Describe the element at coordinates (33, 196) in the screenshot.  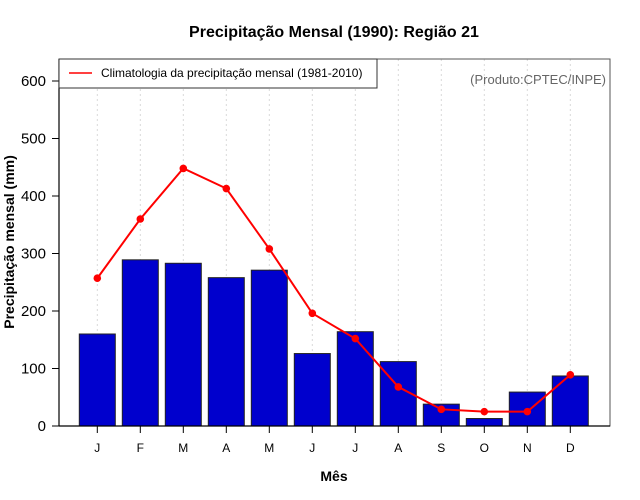
I see `y-tick-label: 400` at that location.